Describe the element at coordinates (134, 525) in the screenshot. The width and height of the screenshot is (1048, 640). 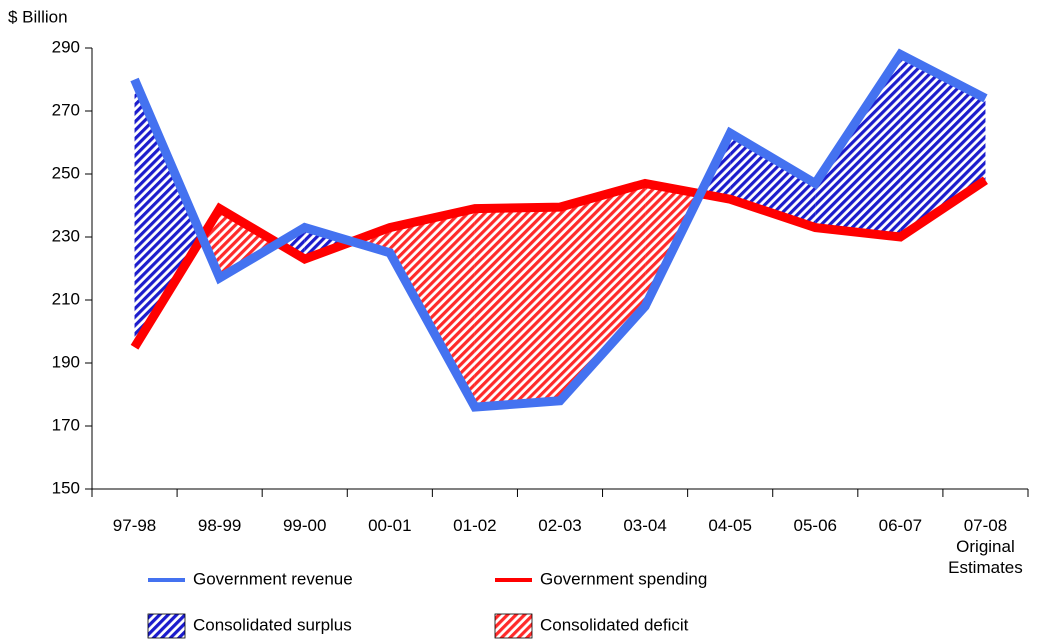
I see `x-tick-label: 97-98` at that location.